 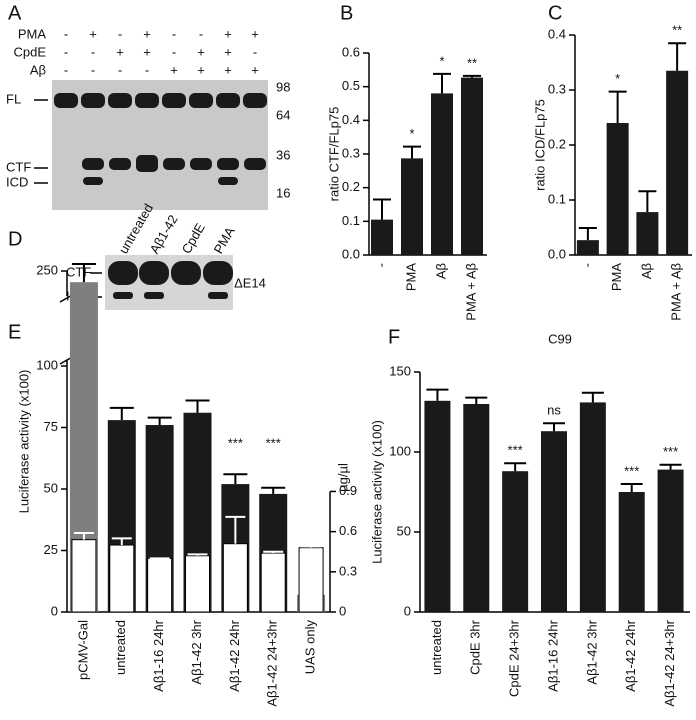 What do you see at coordinates (436, 647) in the screenshot?
I see `x-tick-label: untreated` at bounding box center [436, 647].